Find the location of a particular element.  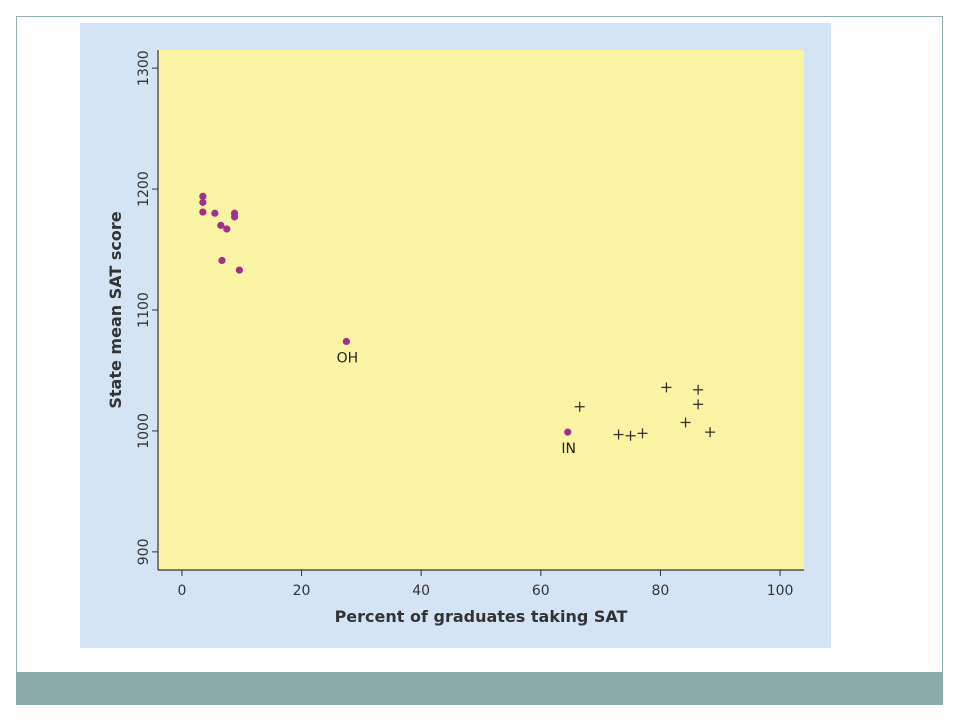

x-axis-title: Percent of graduates taking SAT is located at coordinates (481, 616).